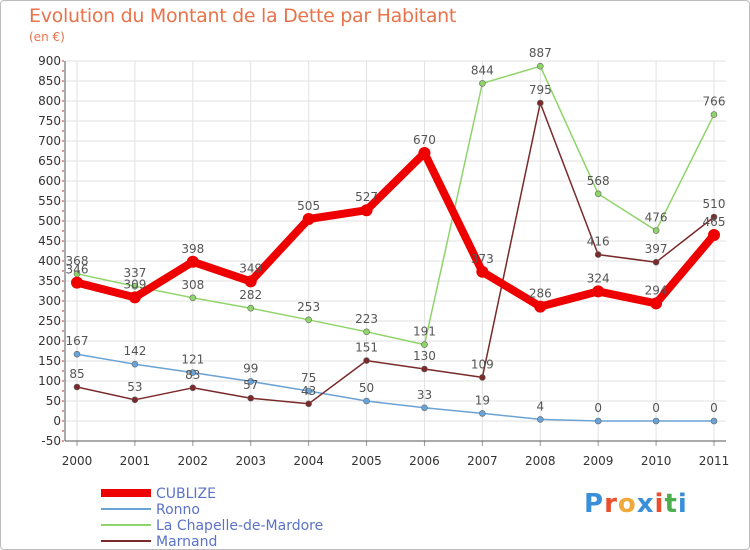 This screenshot has height=550, width=750. I want to click on x-tick-label: 2005, so click(366, 461).